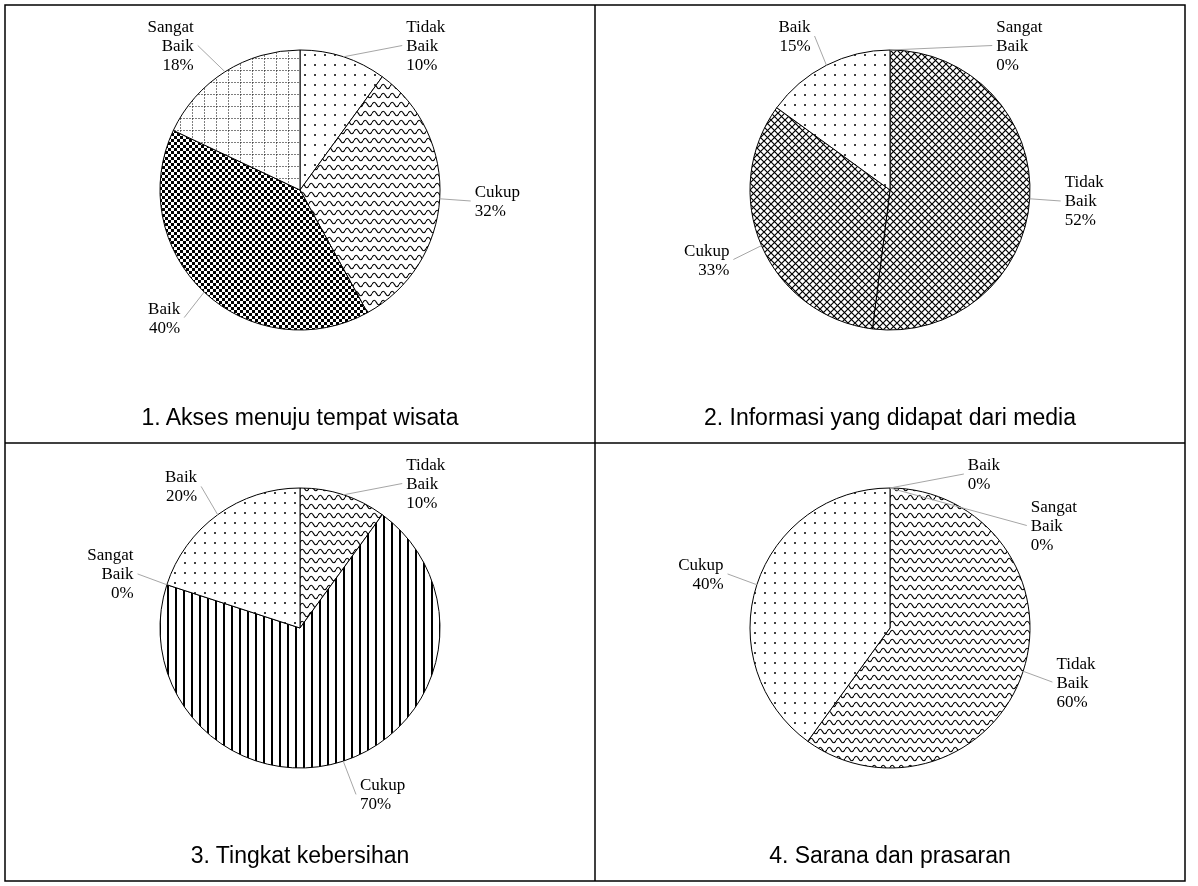  What do you see at coordinates (890, 417) in the screenshot?
I see `text: 2. Informasi yang didapat dari media` at bounding box center [890, 417].